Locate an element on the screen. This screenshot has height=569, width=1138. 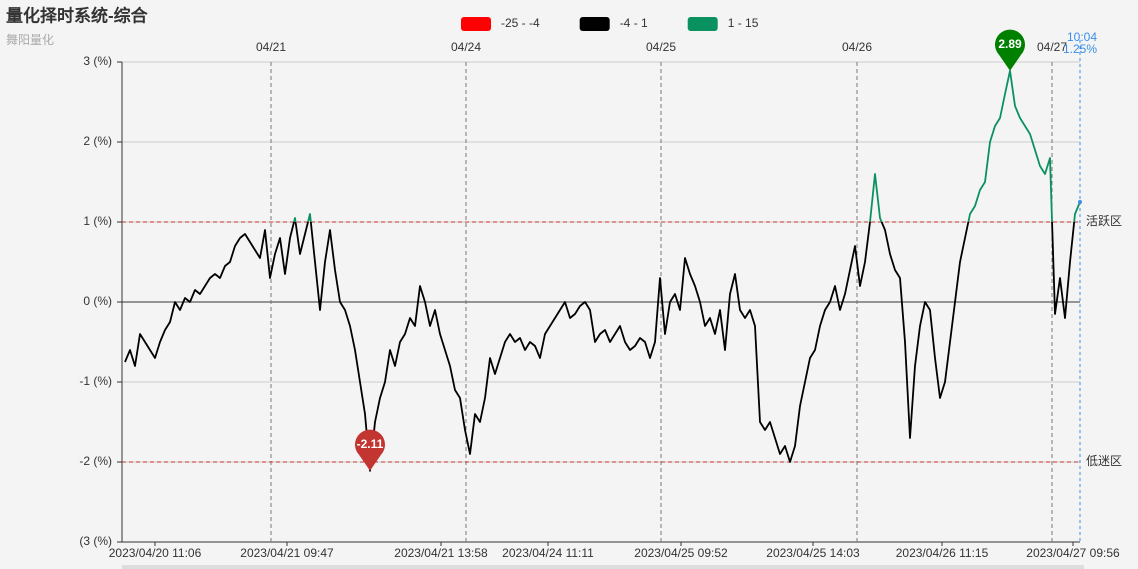
legend-label: 1 - 15 is located at coordinates (743, 23).